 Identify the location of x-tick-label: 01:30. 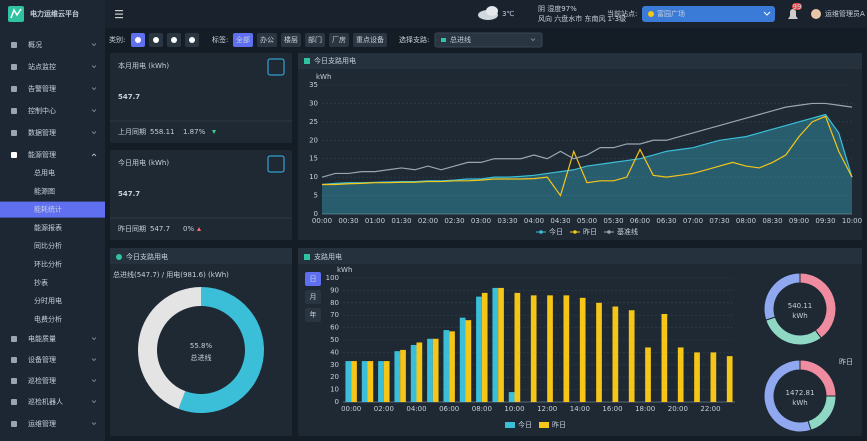
(401, 221).